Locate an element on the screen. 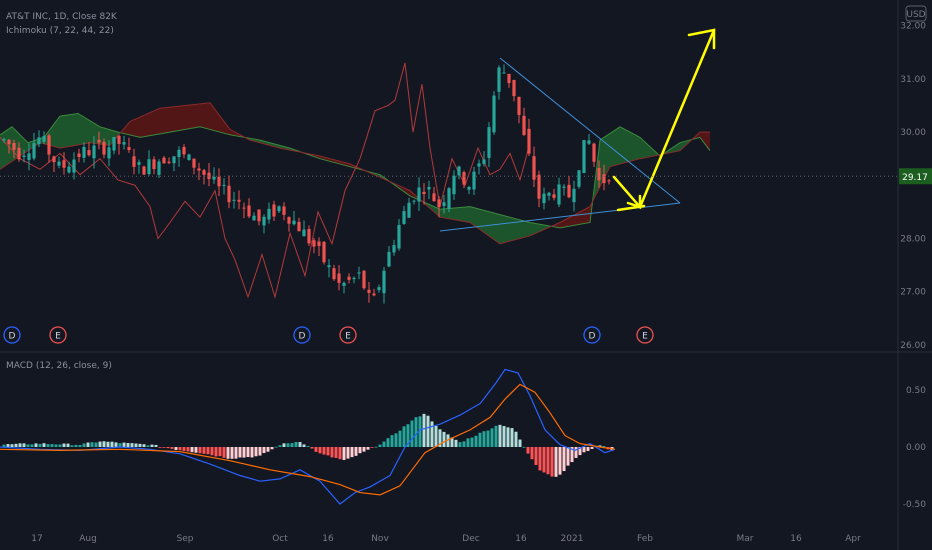 Image resolution: width=932 pixels, height=550 pixels. event-label-3: E is located at coordinates (348, 337).